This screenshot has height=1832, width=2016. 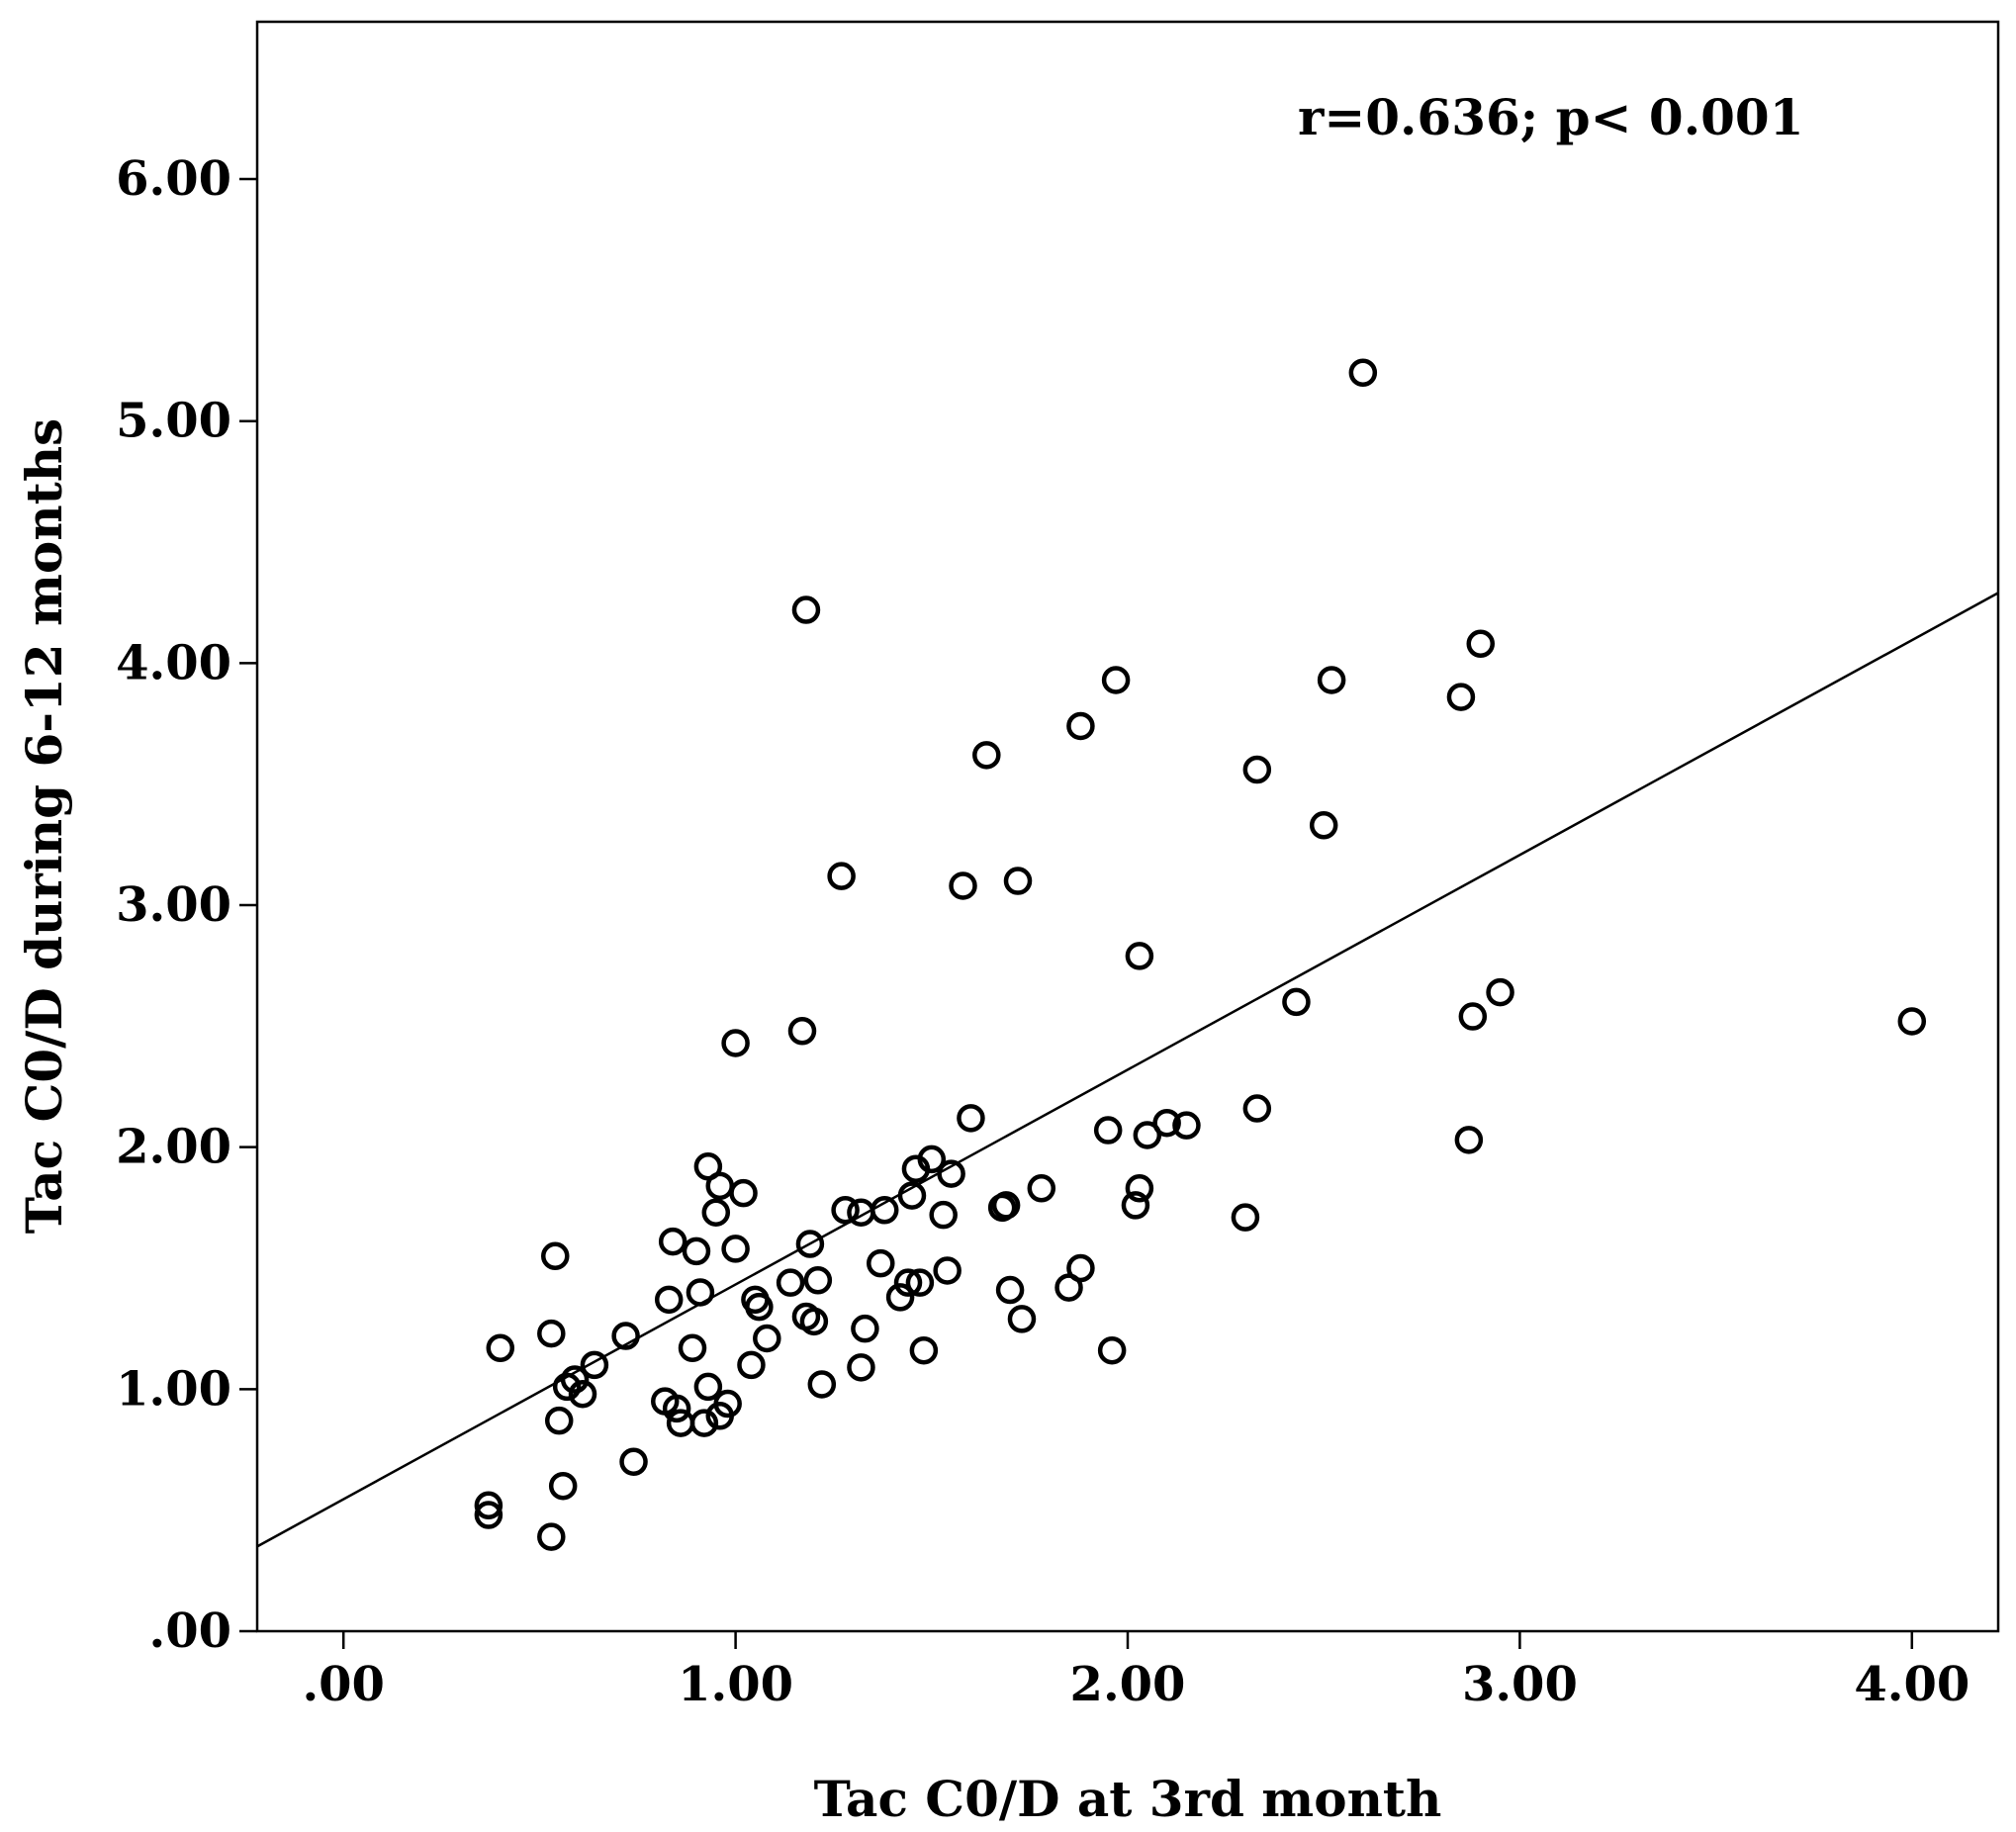 I want to click on y-tick-label: 6.00, so click(x=173, y=179).